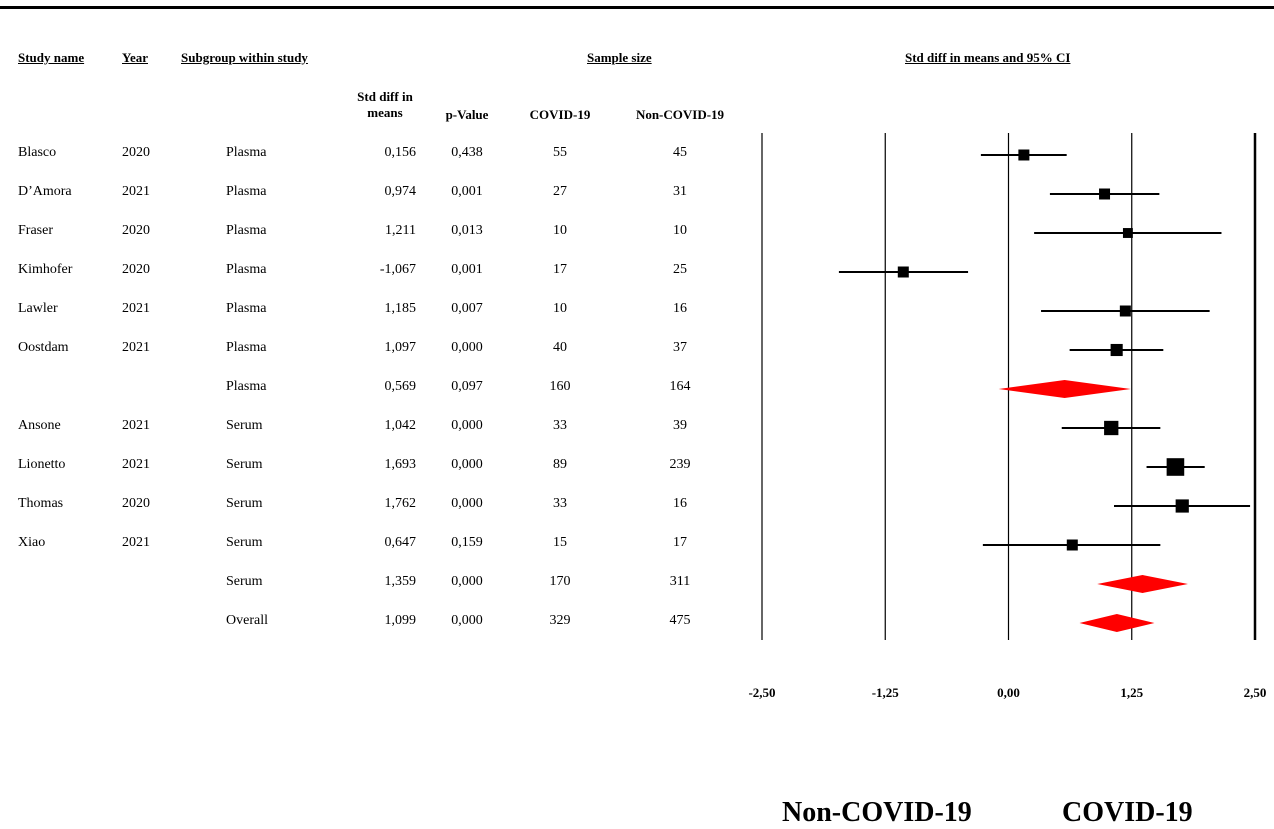 This screenshot has height=829, width=1274. Describe the element at coordinates (467, 542) in the screenshot. I see `p-value-cell: 0,159` at that location.